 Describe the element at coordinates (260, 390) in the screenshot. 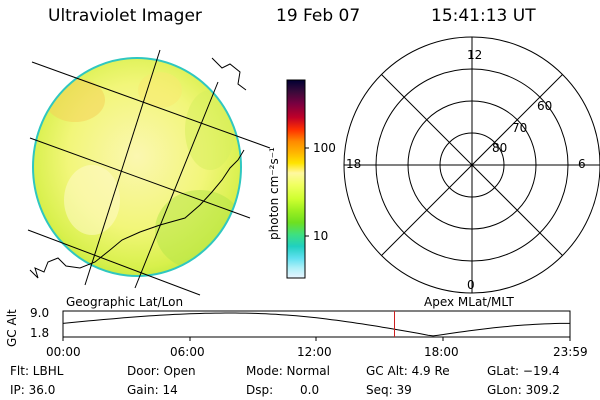

I see `dsp-label: Dsp:` at that location.